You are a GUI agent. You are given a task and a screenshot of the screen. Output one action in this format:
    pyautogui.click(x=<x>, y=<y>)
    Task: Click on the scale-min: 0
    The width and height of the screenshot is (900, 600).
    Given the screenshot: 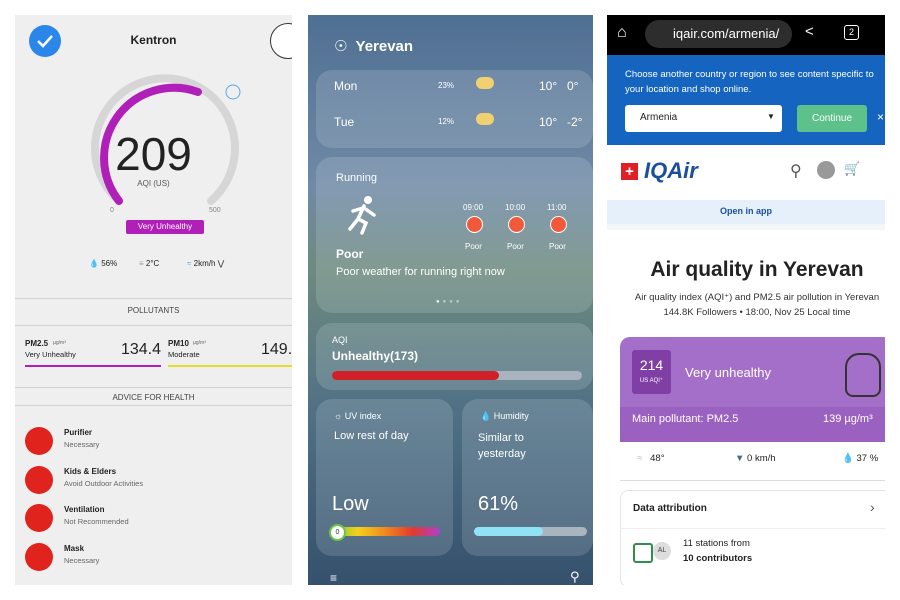 What is the action you would take?
    pyautogui.click(x=112, y=210)
    